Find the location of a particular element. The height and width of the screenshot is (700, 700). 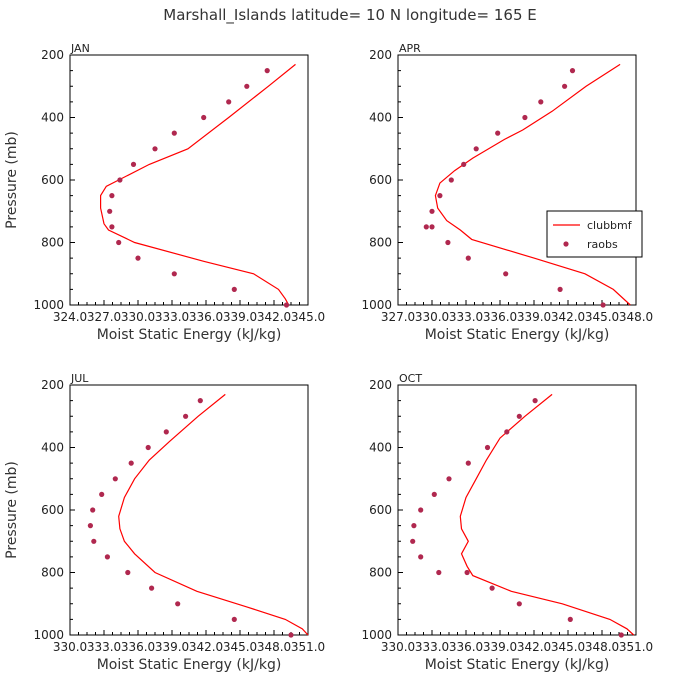

legend: clubbmf raobs is located at coordinates (594, 234).